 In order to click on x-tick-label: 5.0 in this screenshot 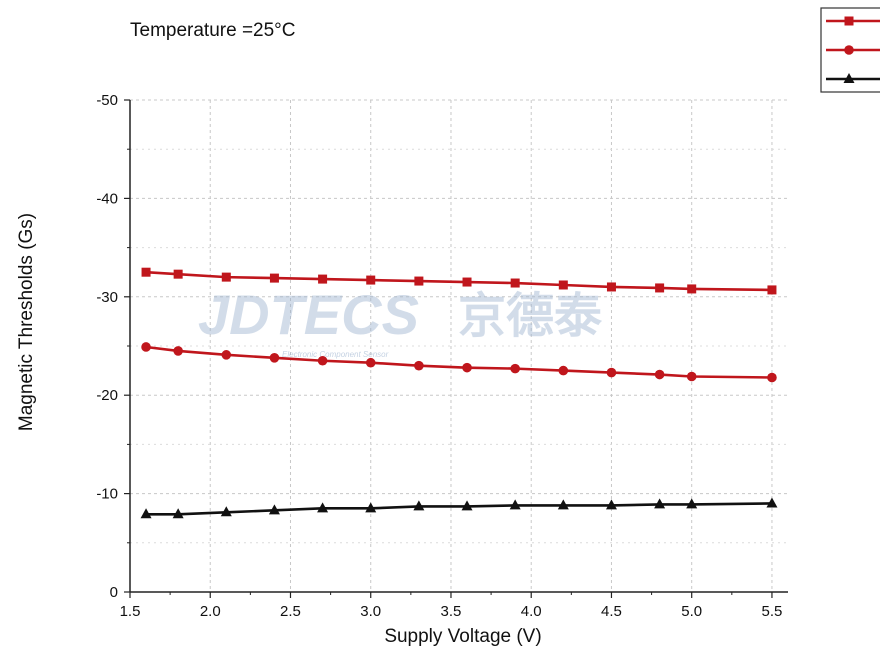, I will do `click(691, 611)`.